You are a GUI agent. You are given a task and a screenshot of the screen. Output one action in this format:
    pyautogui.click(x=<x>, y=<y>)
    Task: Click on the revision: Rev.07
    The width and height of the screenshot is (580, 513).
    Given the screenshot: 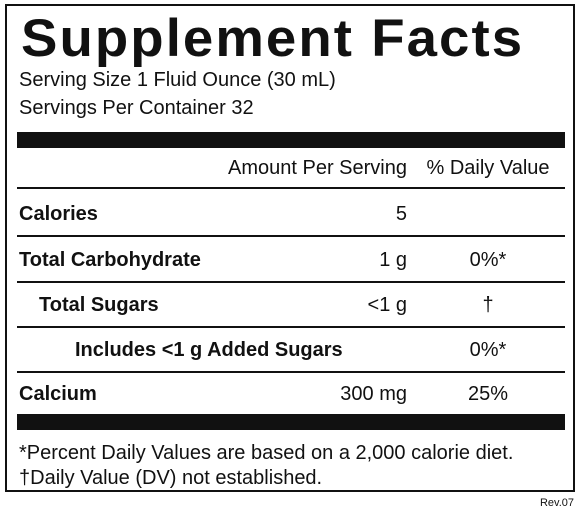 What is the action you would take?
    pyautogui.click(x=556, y=503)
    